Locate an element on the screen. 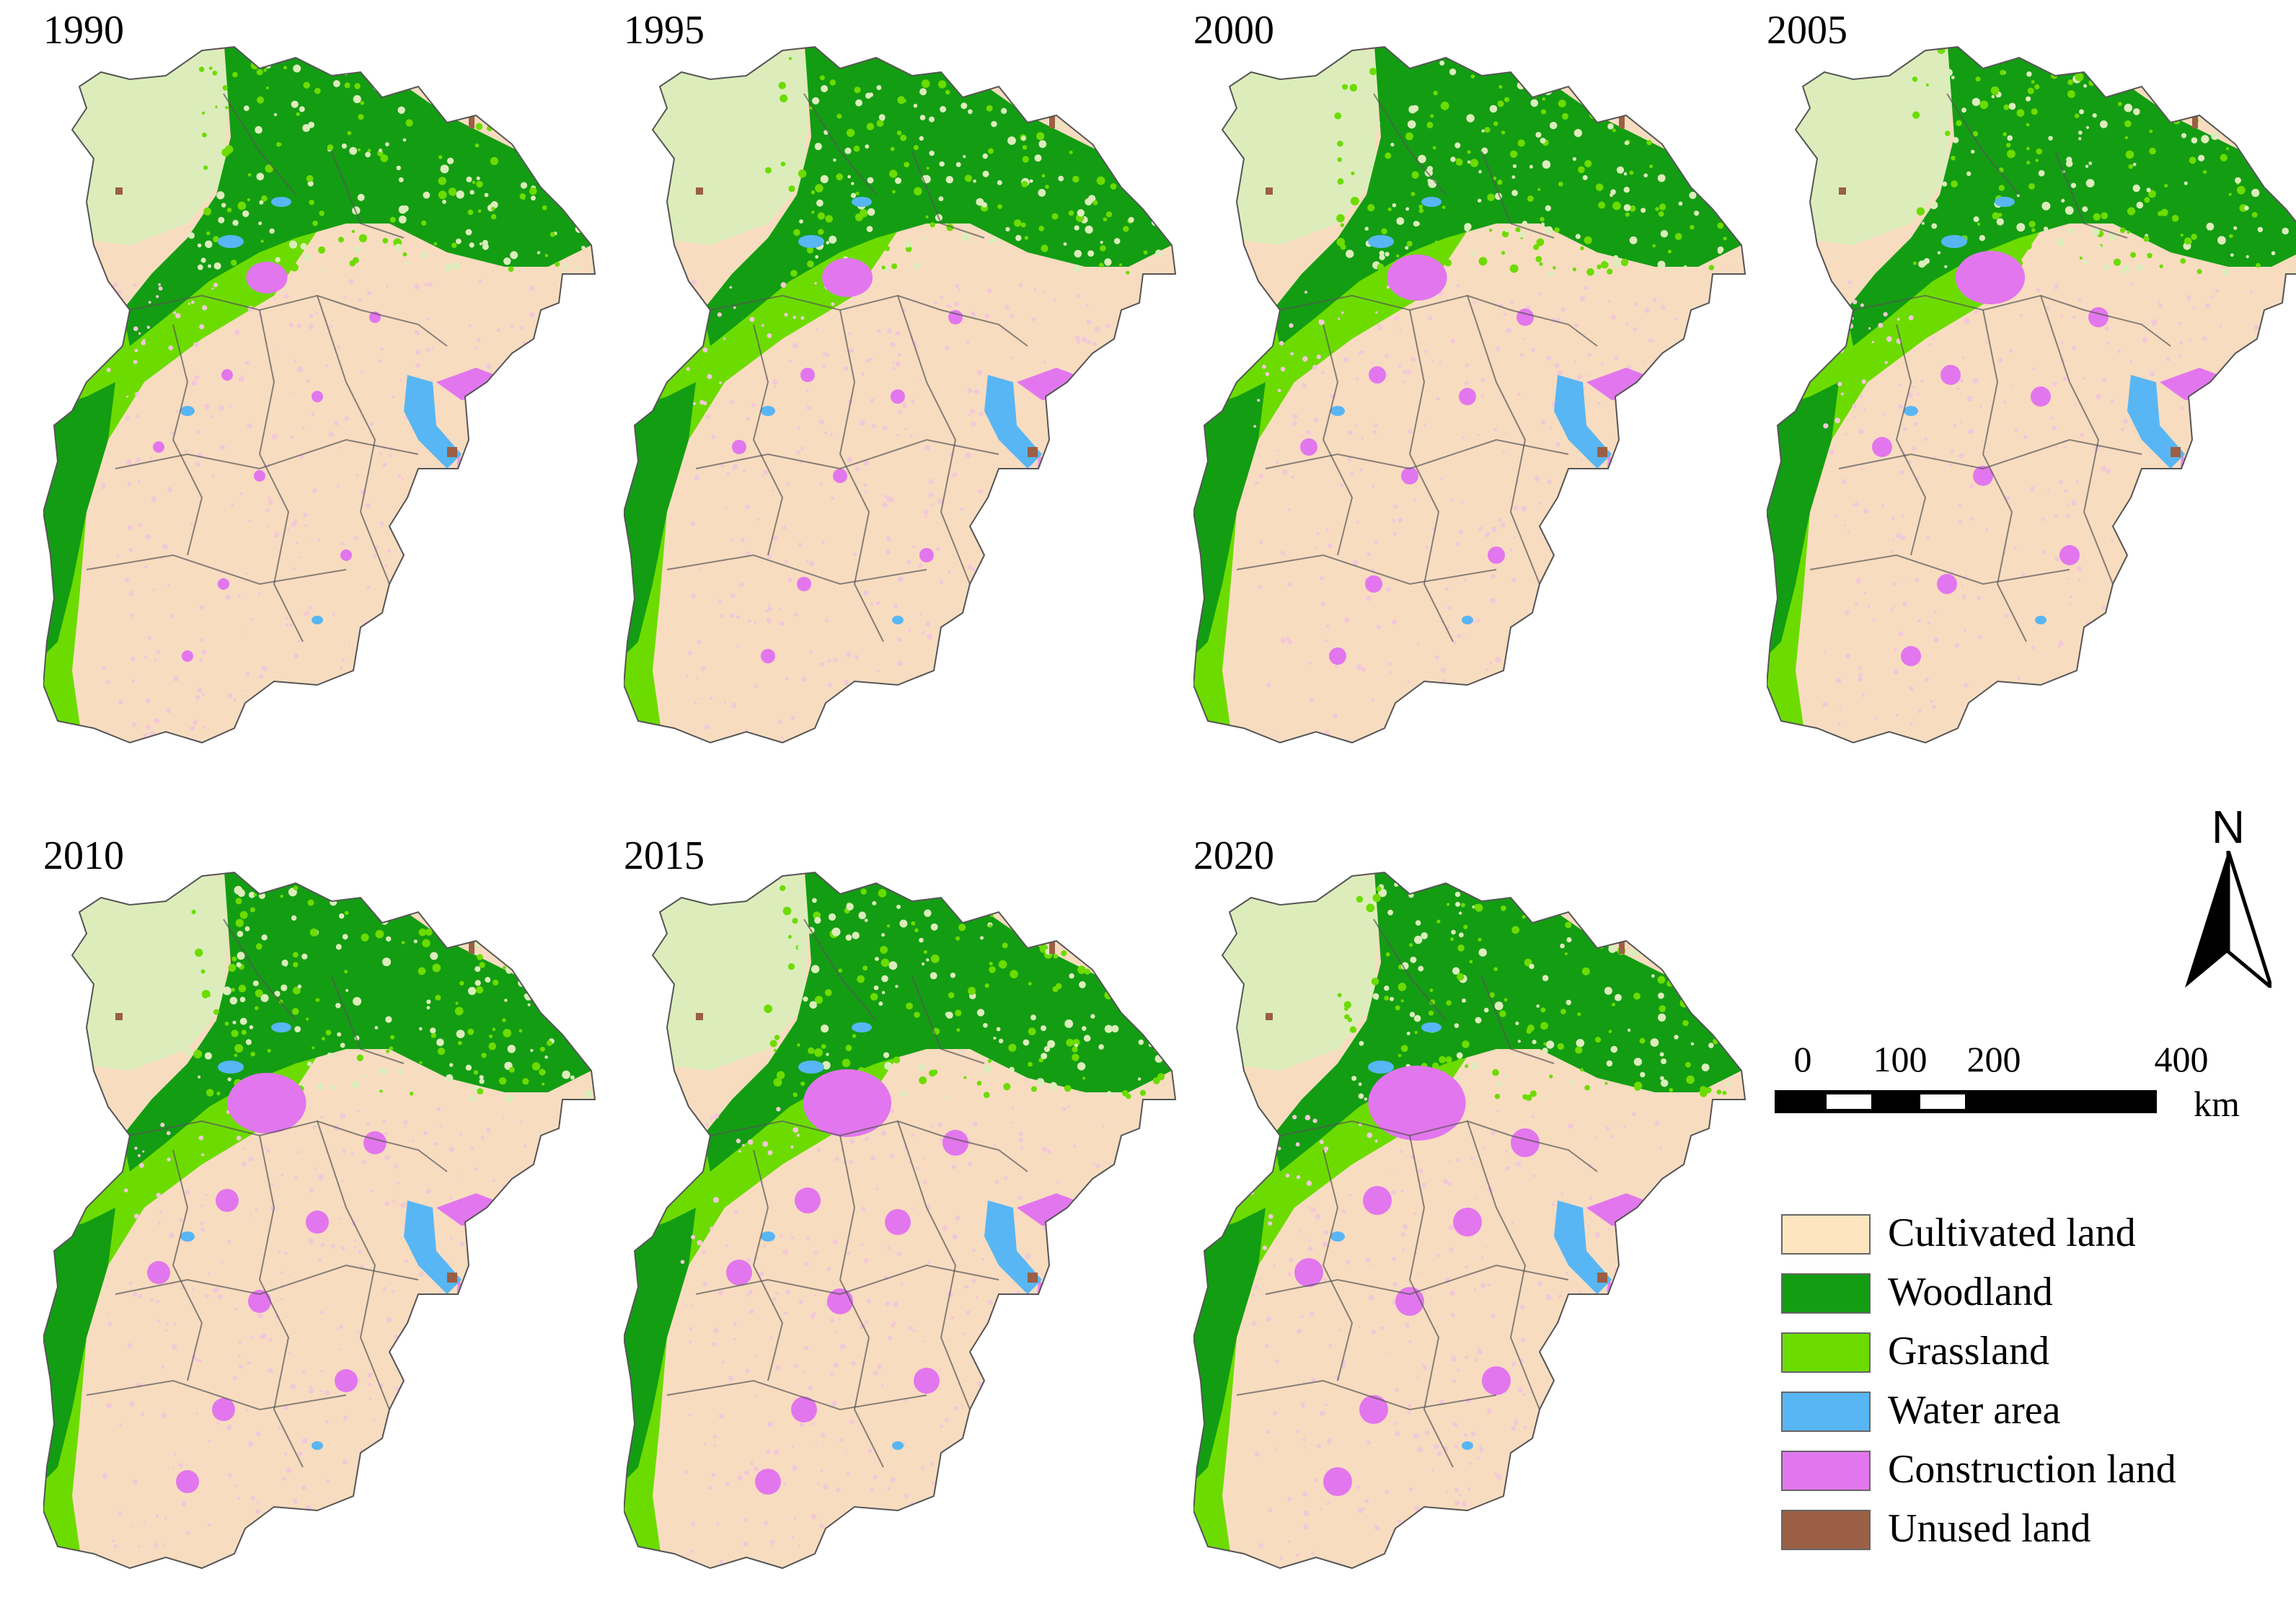 This screenshot has height=1597, width=2296. panel-year-label: 2010 is located at coordinates (83, 856).